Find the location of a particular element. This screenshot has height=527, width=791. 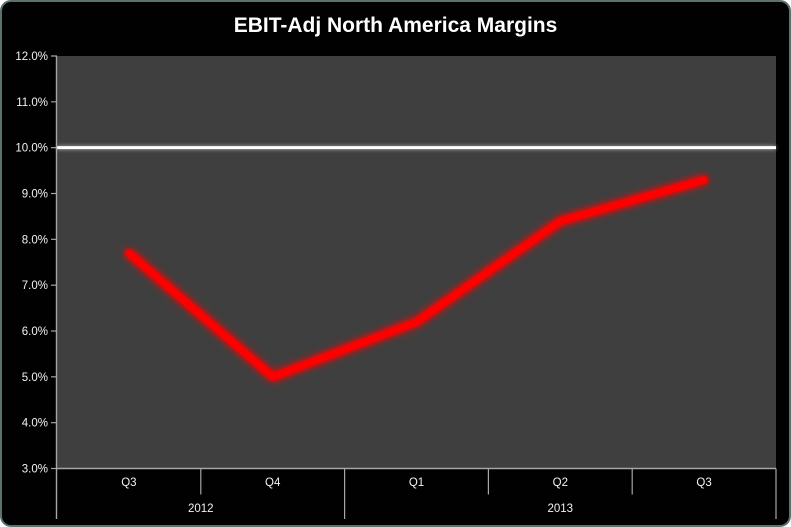

y-axis-label: 3.0% is located at coordinates (35, 470).